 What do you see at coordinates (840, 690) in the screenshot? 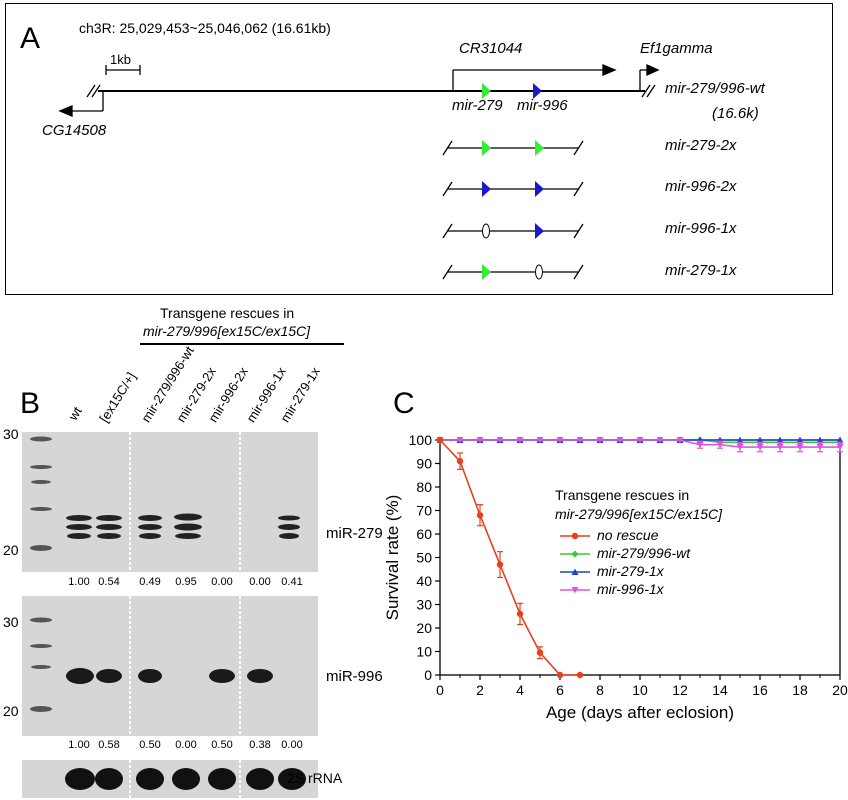
I see `x-tick-label: 20` at bounding box center [840, 690].